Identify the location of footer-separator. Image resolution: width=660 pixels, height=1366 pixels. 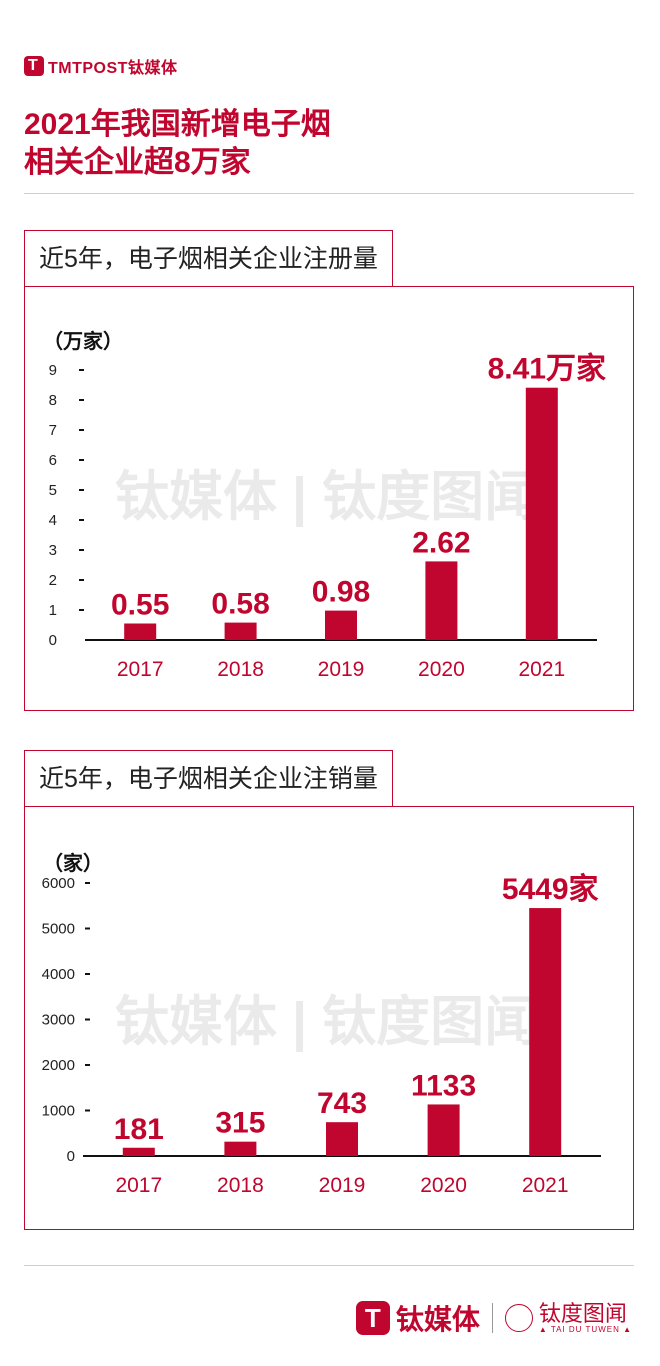
(492, 1318).